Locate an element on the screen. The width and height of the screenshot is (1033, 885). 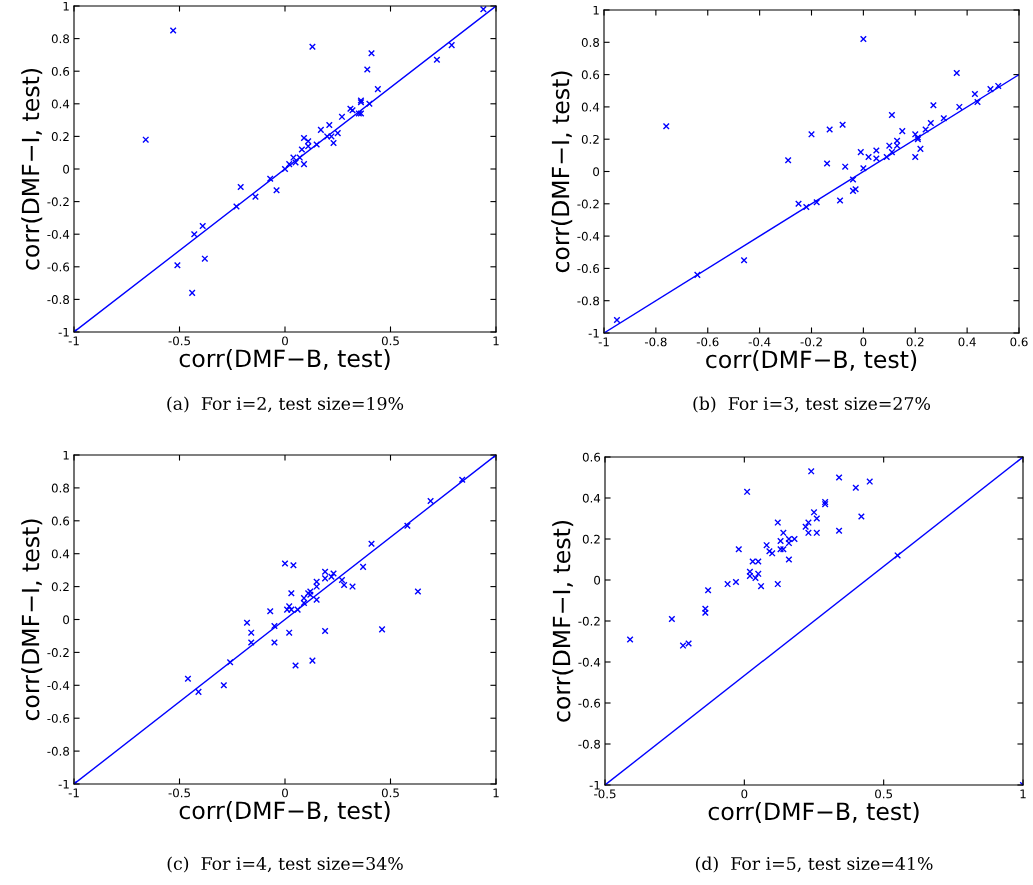
x-tick-label: -0.6 is located at coordinates (707, 342).